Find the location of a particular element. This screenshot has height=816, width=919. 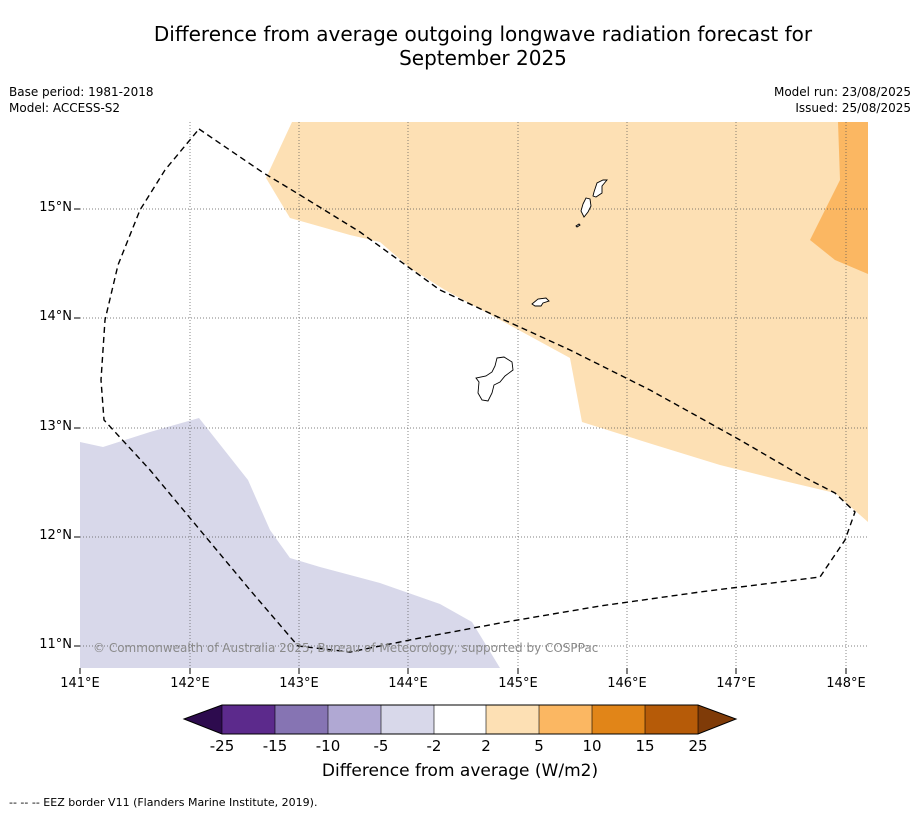

colorbar-tick-5: 5 is located at coordinates (539, 746).